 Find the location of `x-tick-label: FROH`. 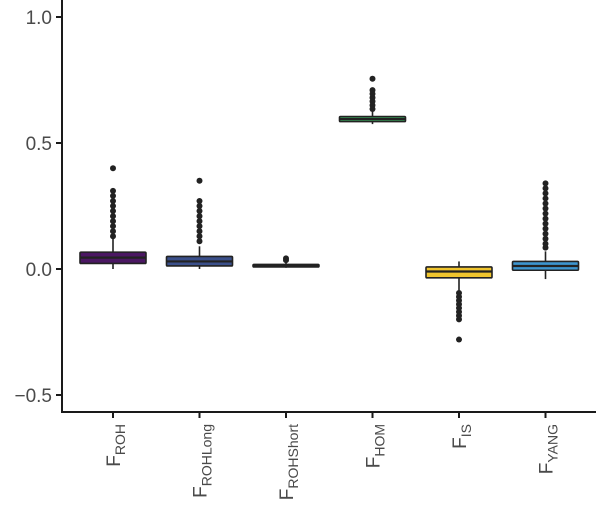

x-tick-label: FROH is located at coordinates (116, 445).